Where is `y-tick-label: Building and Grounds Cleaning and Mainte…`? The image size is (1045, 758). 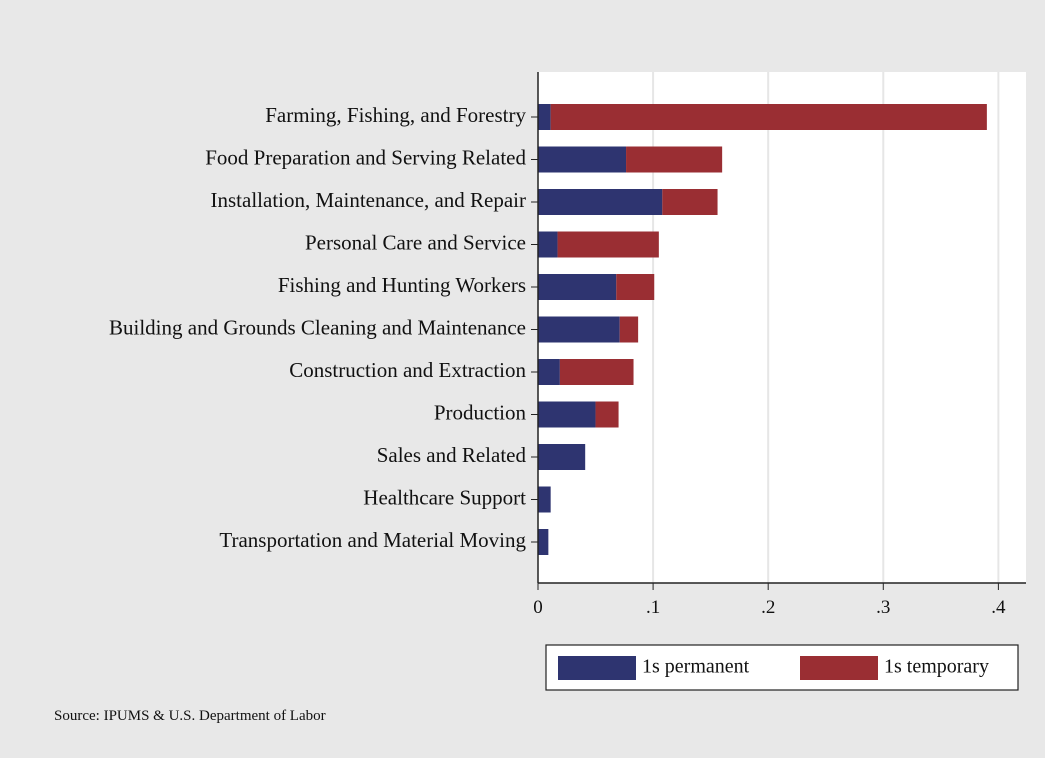 y-tick-label: Building and Grounds Cleaning and Mainte… is located at coordinates (317, 327).